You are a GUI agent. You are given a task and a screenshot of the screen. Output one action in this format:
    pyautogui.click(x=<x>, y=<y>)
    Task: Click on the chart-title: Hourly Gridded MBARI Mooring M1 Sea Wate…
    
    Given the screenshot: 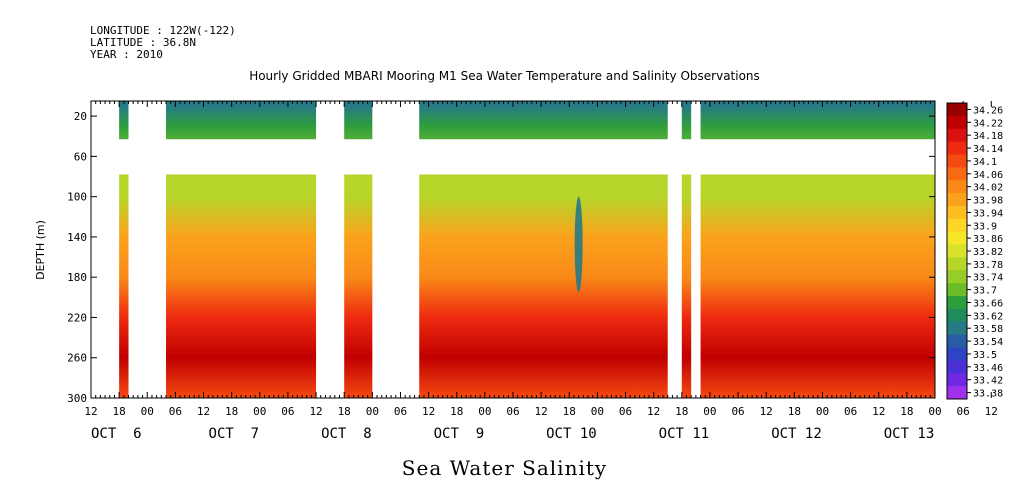 What is the action you would take?
    pyautogui.click(x=504, y=76)
    